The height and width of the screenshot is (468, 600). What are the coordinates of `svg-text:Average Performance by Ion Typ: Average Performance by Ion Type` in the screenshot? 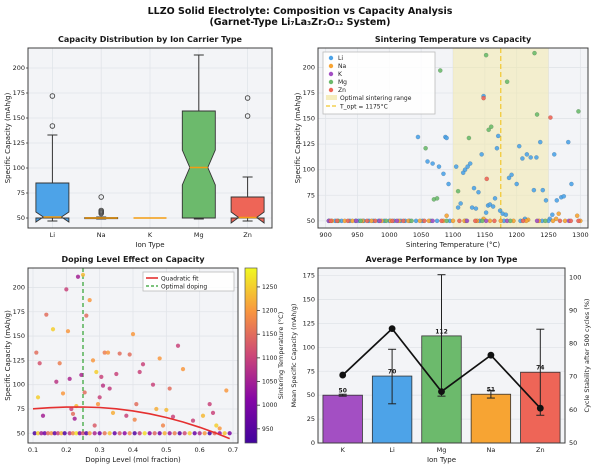 It's located at (442, 259).